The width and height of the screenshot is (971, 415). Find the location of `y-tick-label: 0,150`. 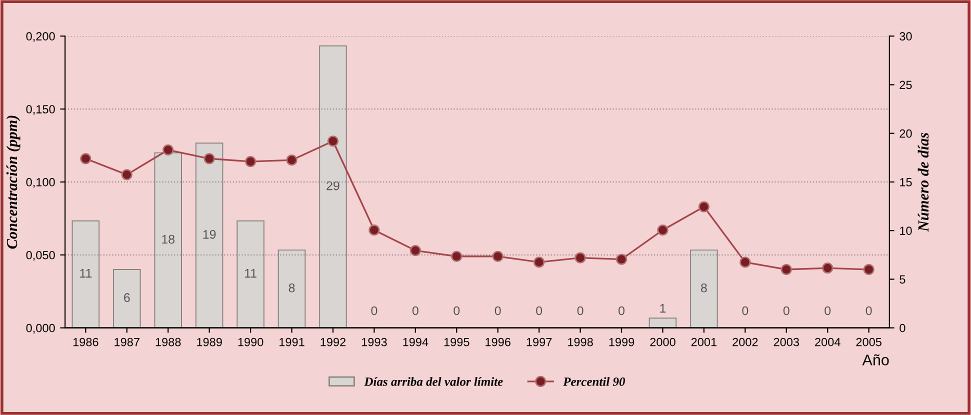

y-tick-label: 0,150 is located at coordinates (40, 110).